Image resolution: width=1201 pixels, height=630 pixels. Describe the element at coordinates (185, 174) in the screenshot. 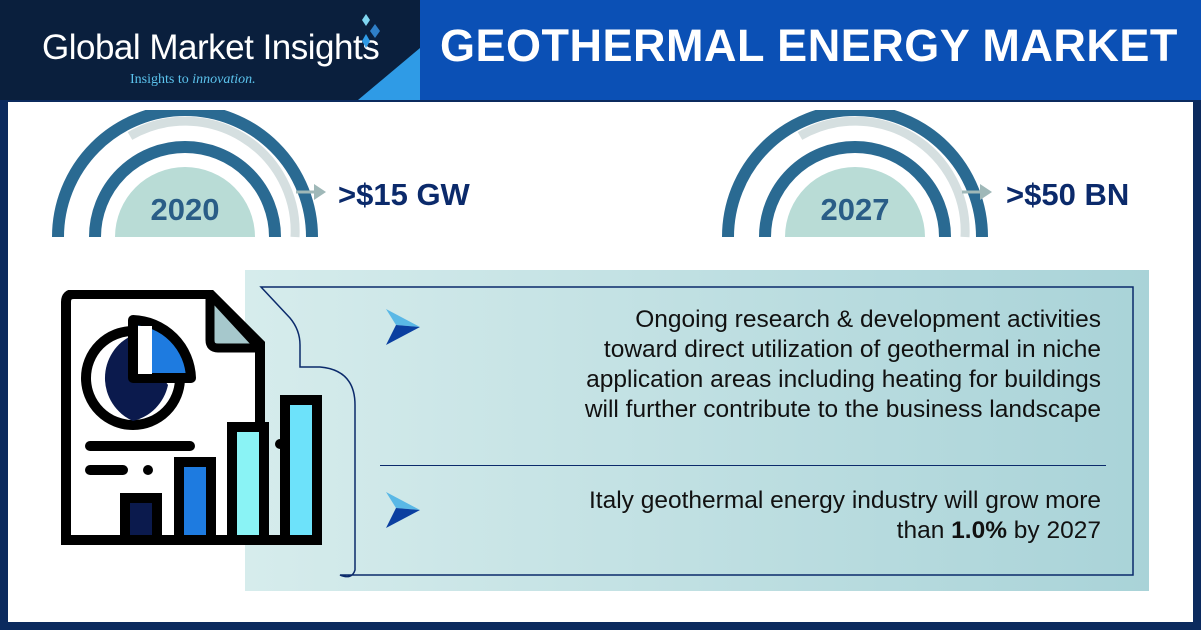

I see `gauge-2020` at that location.